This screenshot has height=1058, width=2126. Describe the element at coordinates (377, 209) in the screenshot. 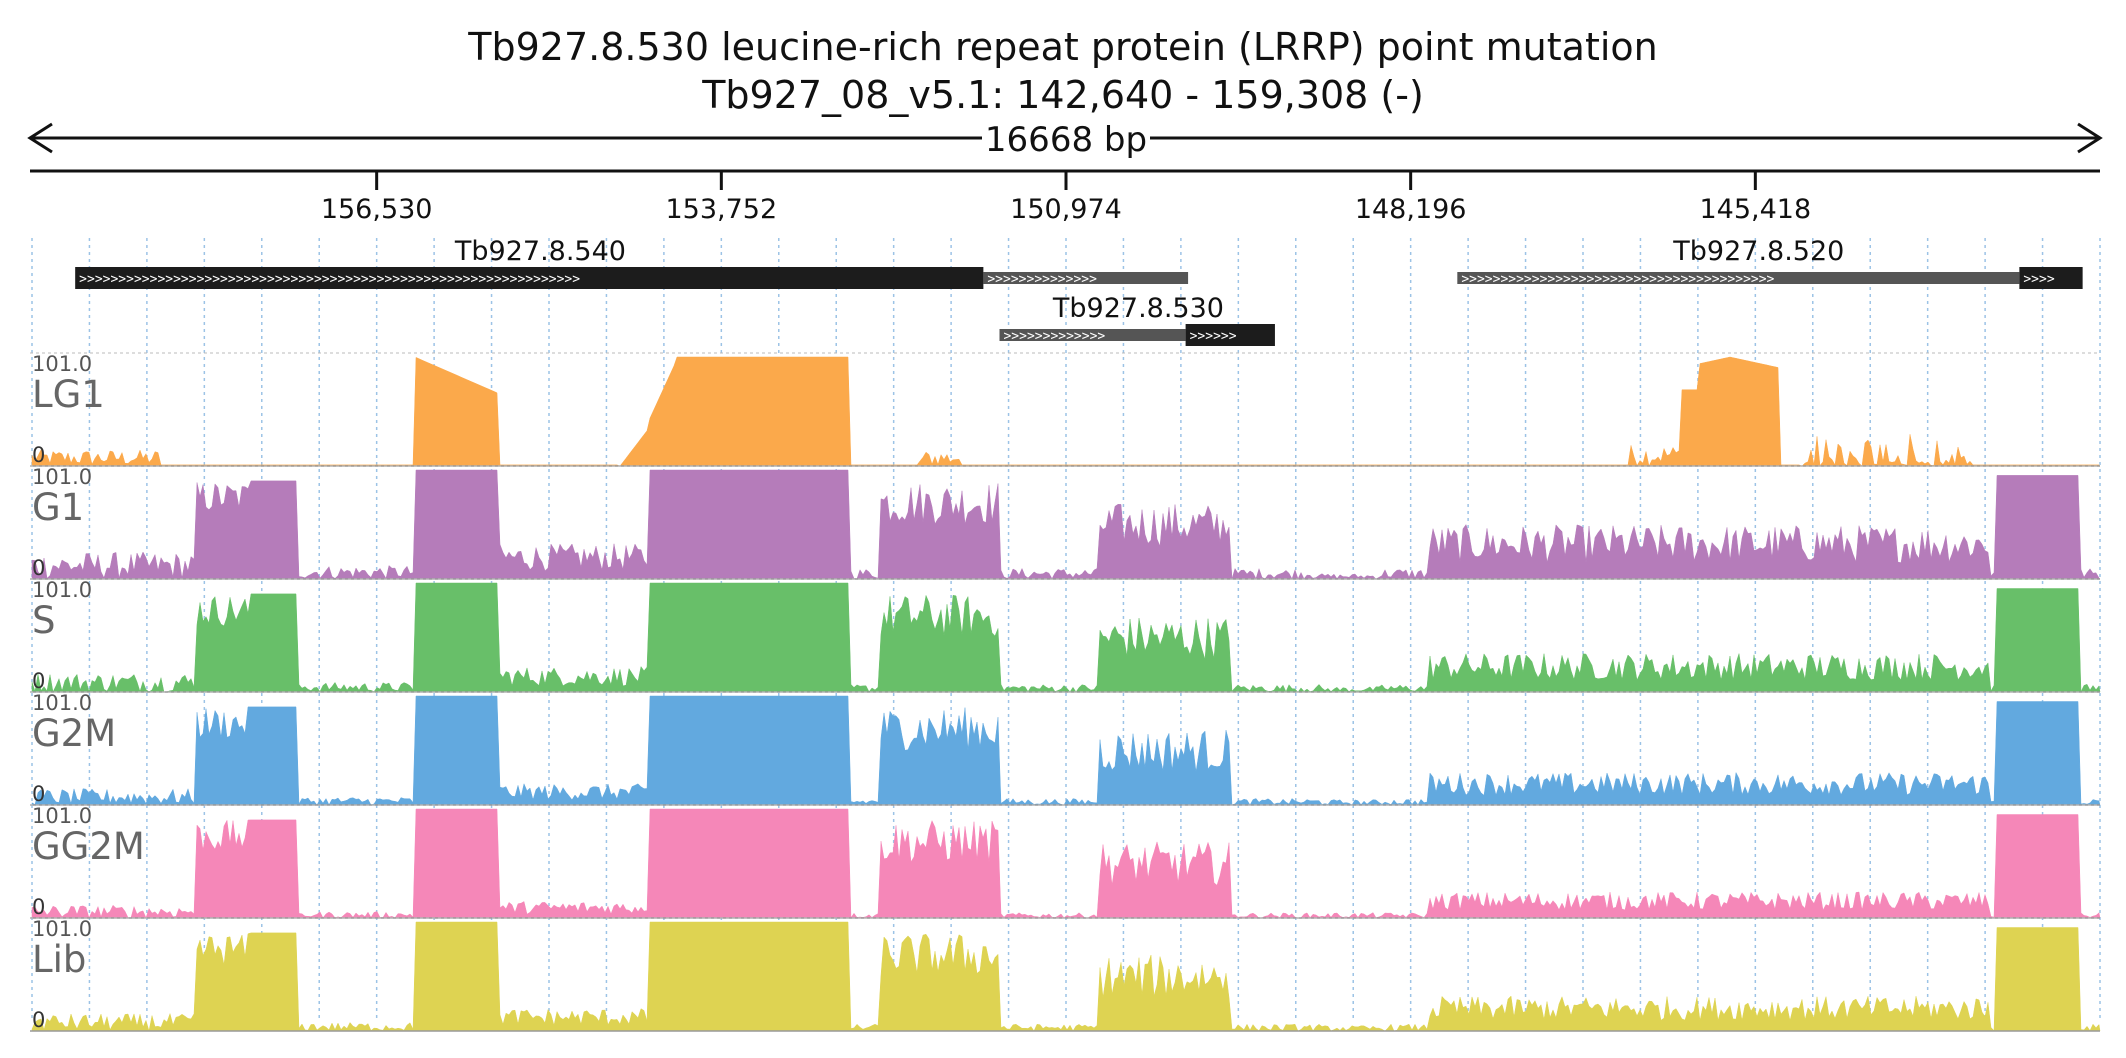

I see `tick-label: 156,530` at that location.